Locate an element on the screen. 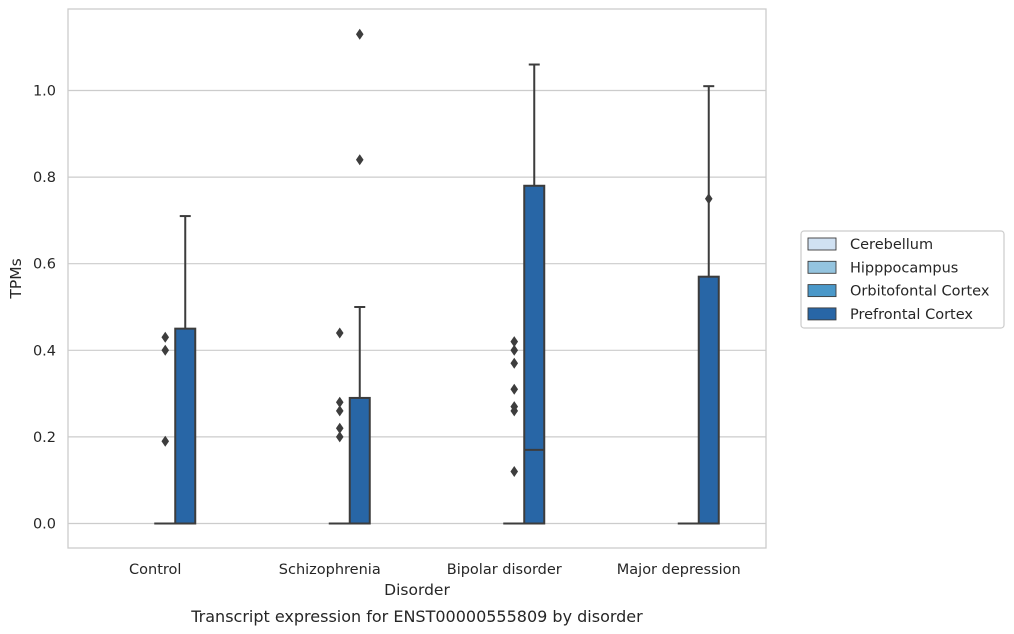 The width and height of the screenshot is (1014, 634). x-tick-label: Major depression is located at coordinates (679, 570).